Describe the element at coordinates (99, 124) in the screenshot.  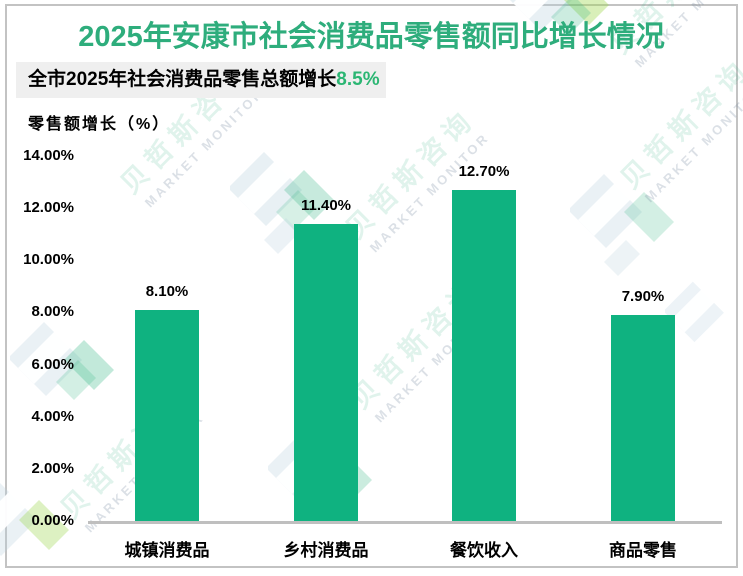
I see `y-axis-label: 零售额增长（%）` at that location.